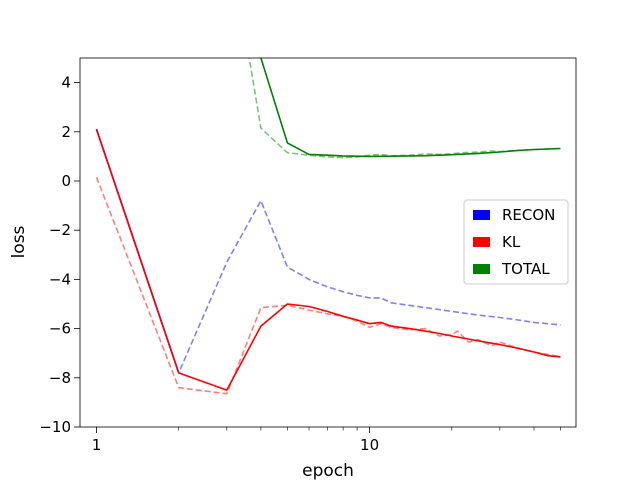 The width and height of the screenshot is (640, 480). I want to click on legend-swatch-total, so click(481, 269).